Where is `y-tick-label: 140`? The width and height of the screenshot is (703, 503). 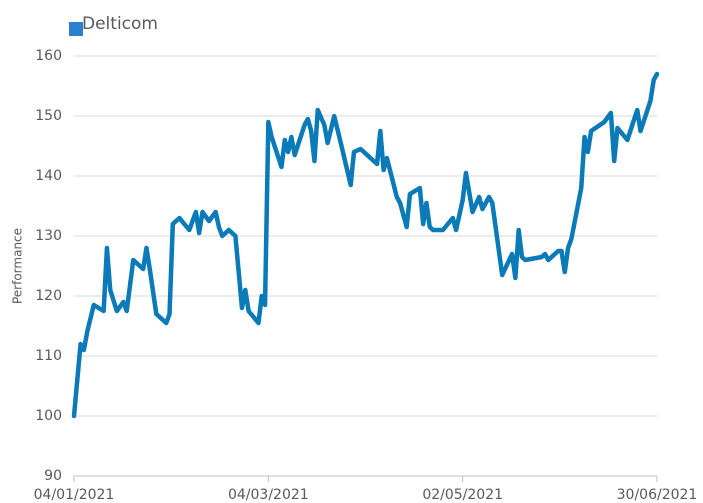 y-tick-label: 140 is located at coordinates (48, 176).